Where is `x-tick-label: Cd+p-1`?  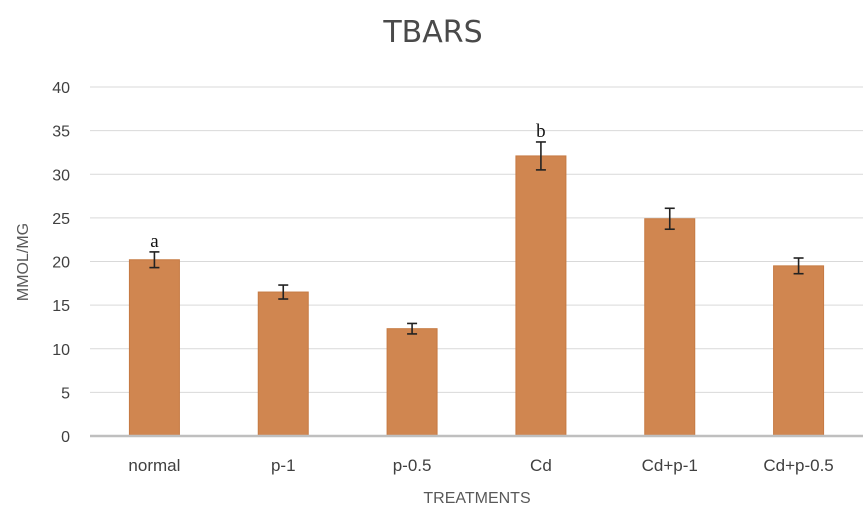
x-tick-label: Cd+p-1 is located at coordinates (670, 465).